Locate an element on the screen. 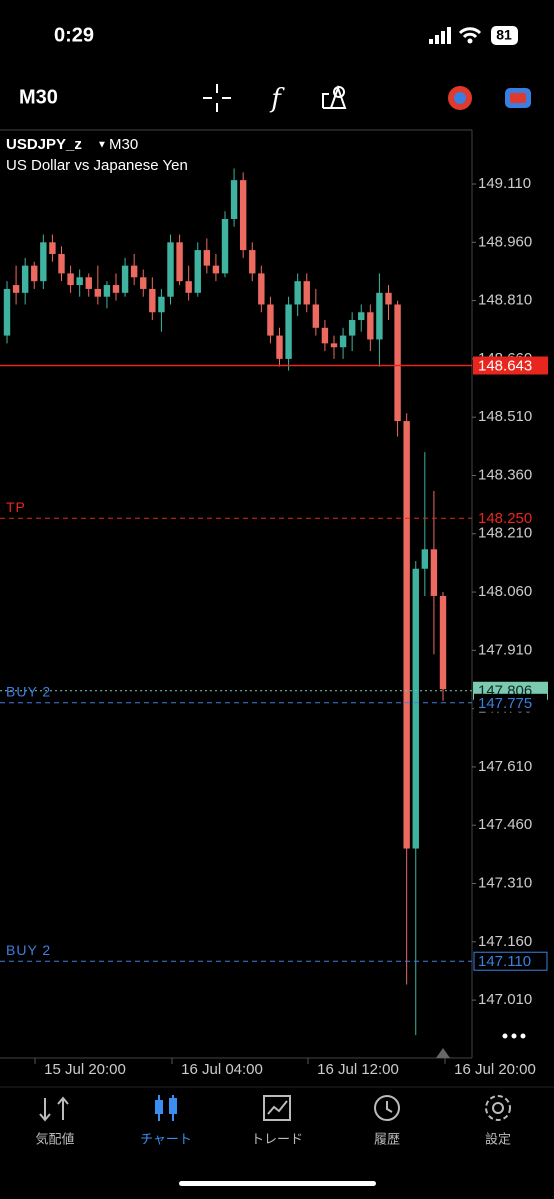 This screenshot has width=554, height=1199. objects-icon is located at coordinates (334, 96).